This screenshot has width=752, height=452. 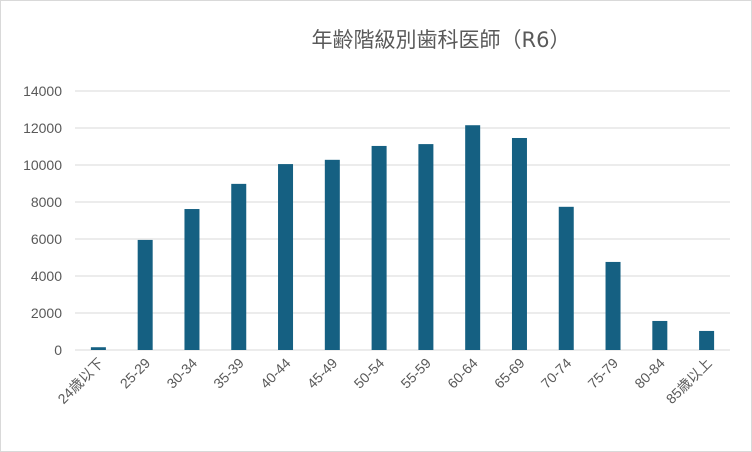 What do you see at coordinates (42, 165) in the screenshot?
I see `y-tick-label: 10000` at bounding box center [42, 165].